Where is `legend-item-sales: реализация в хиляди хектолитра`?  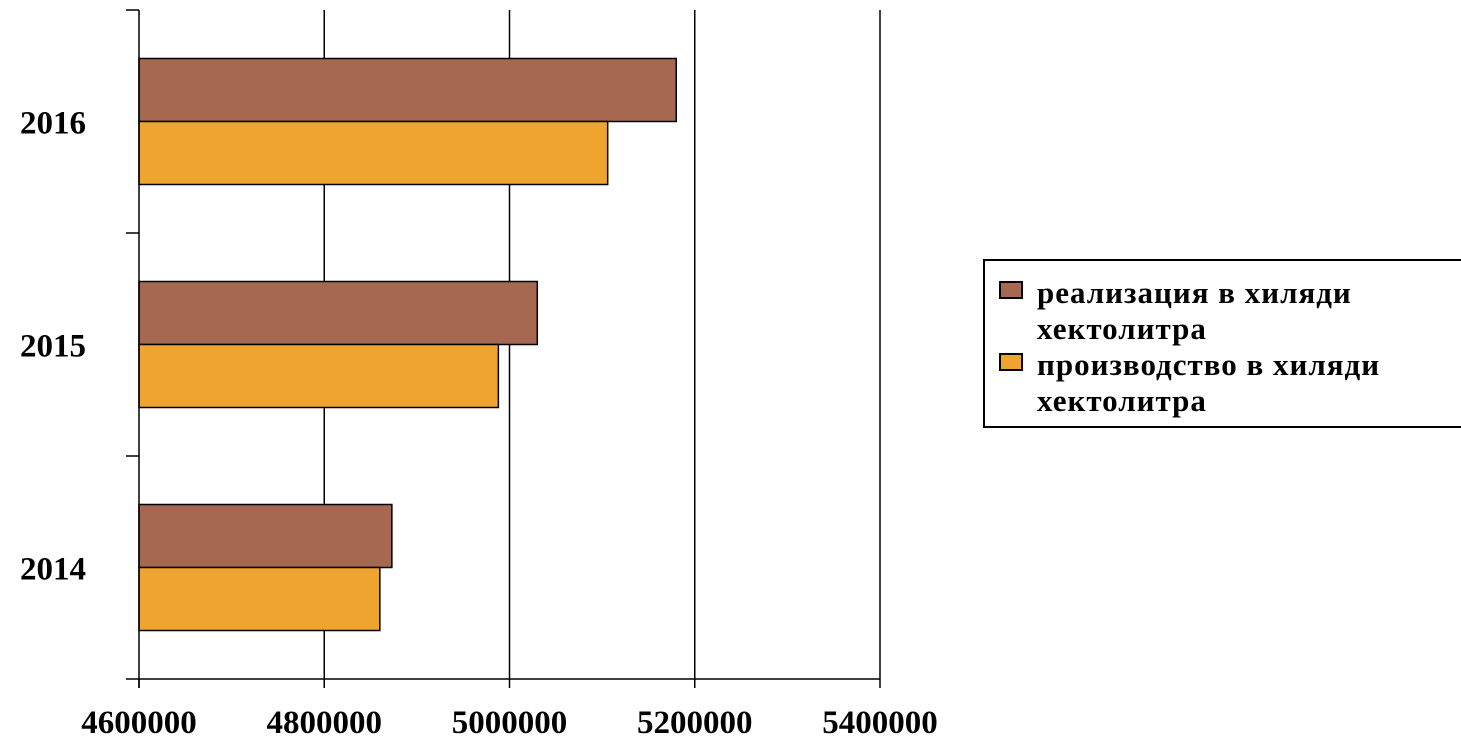 legend-item-sales: реализация в хиляди хектолитра is located at coordinates (1230, 311).